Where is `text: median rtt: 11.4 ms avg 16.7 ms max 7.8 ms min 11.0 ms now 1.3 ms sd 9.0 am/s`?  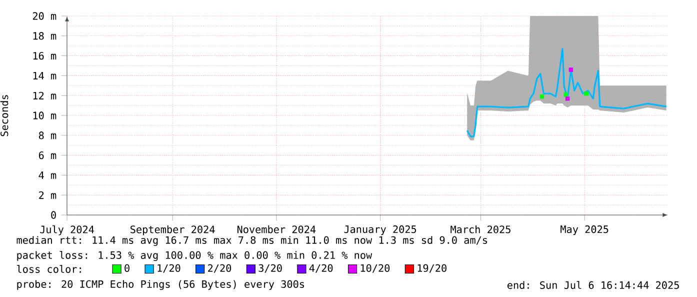 text: median rtt: 11.4 ms avg 16.7 ms max 7.8 ms min 11.0 ms now 1.3 ms sd 9.0 am/s is located at coordinates (252, 241).